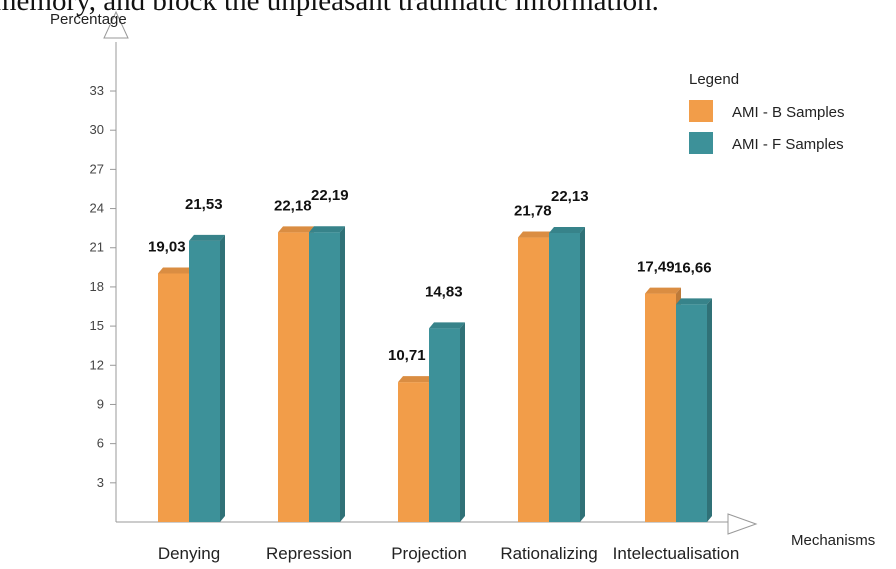 The width and height of the screenshot is (896, 569). I want to click on data-label: 14,83, so click(444, 291).